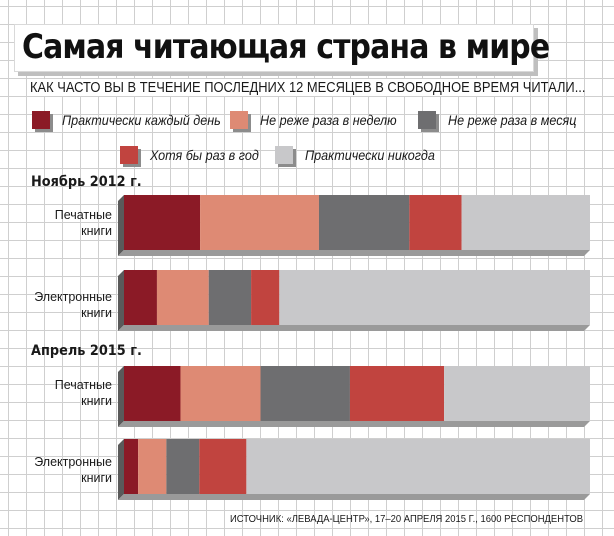  What do you see at coordinates (328, 120) in the screenshot?
I see `legend-label-weekly: Не реже раза в неделю` at bounding box center [328, 120].